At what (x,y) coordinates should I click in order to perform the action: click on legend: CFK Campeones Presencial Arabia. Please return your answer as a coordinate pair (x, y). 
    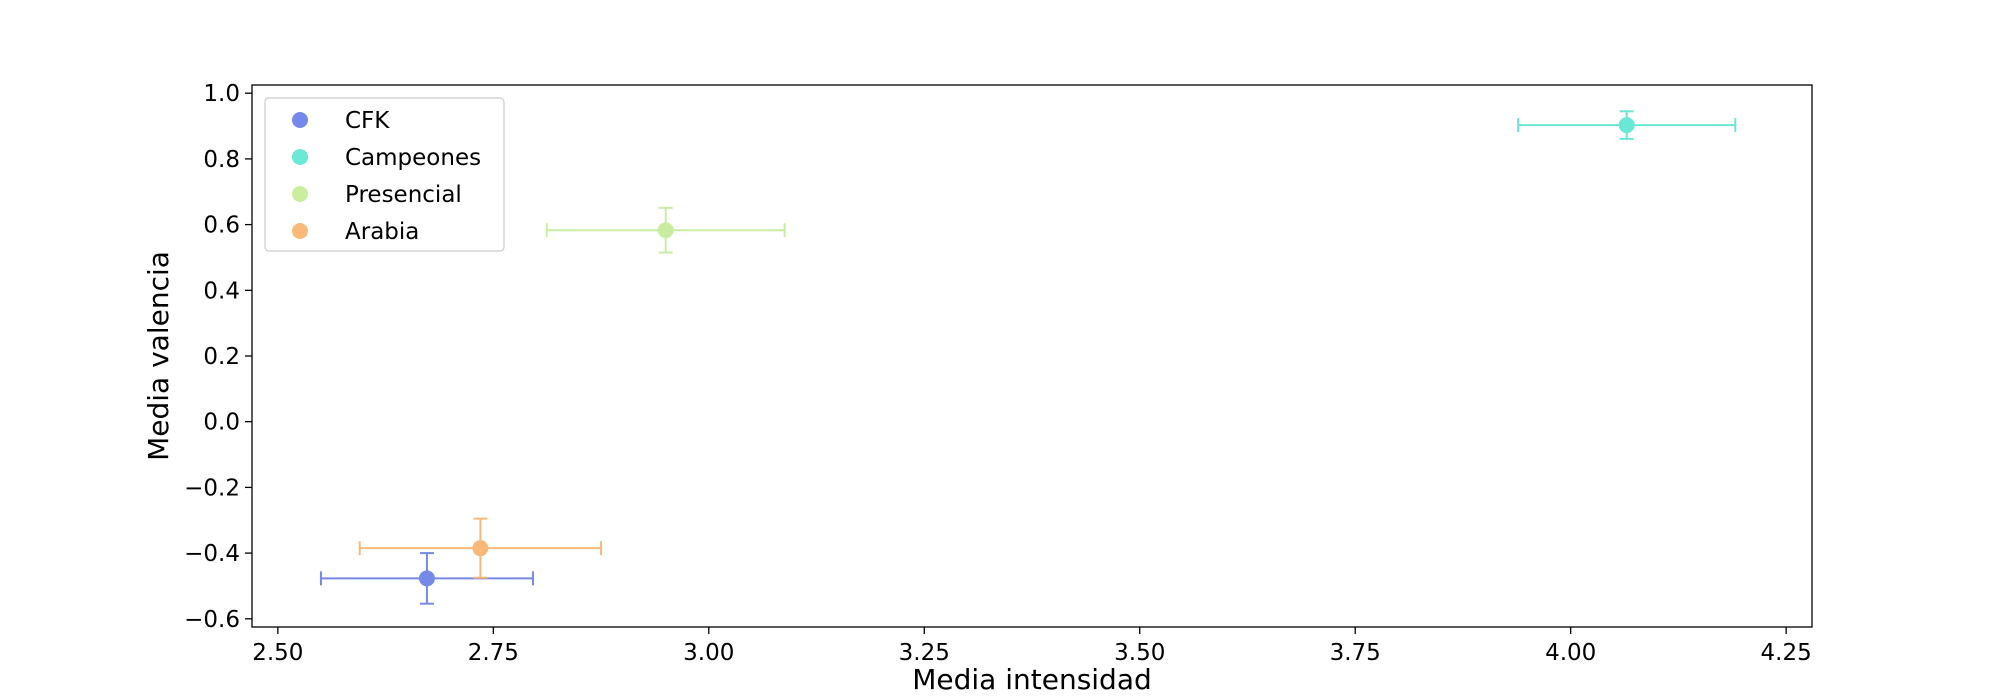
    Looking at the image, I should click on (384, 174).